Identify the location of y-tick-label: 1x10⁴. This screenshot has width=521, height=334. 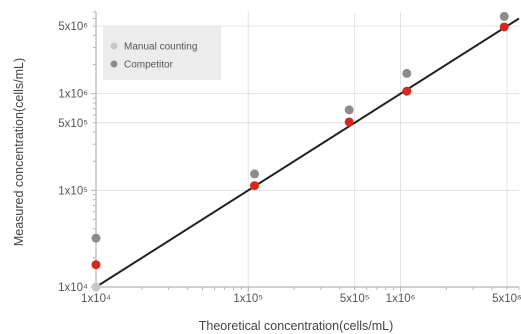
(73, 288).